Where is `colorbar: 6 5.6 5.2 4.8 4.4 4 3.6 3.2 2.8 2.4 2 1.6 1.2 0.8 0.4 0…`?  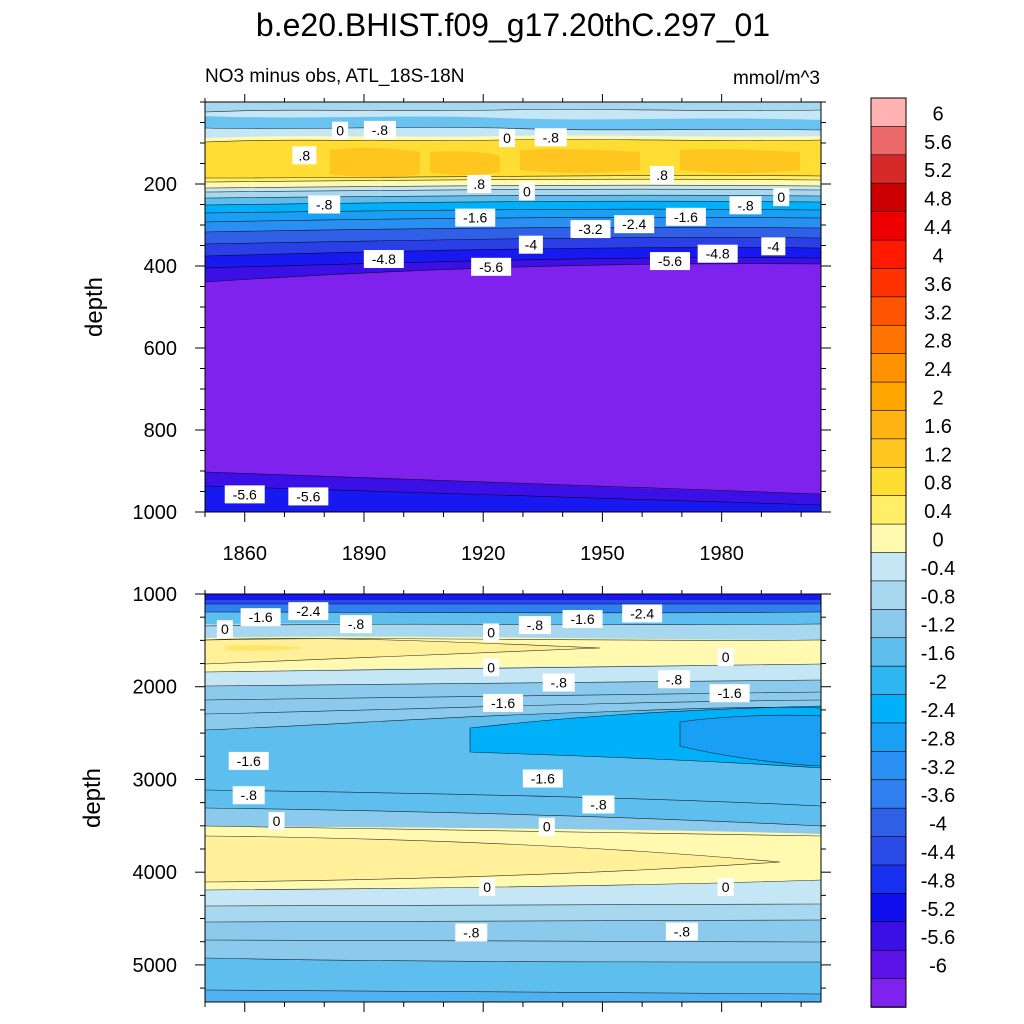
colorbar: 6 5.6 5.2 4.8 4.4 4 3.6 3.2 2.8 2.4 2 1.6 1.2 0.8 0.4 0… is located at coordinates (912, 552).